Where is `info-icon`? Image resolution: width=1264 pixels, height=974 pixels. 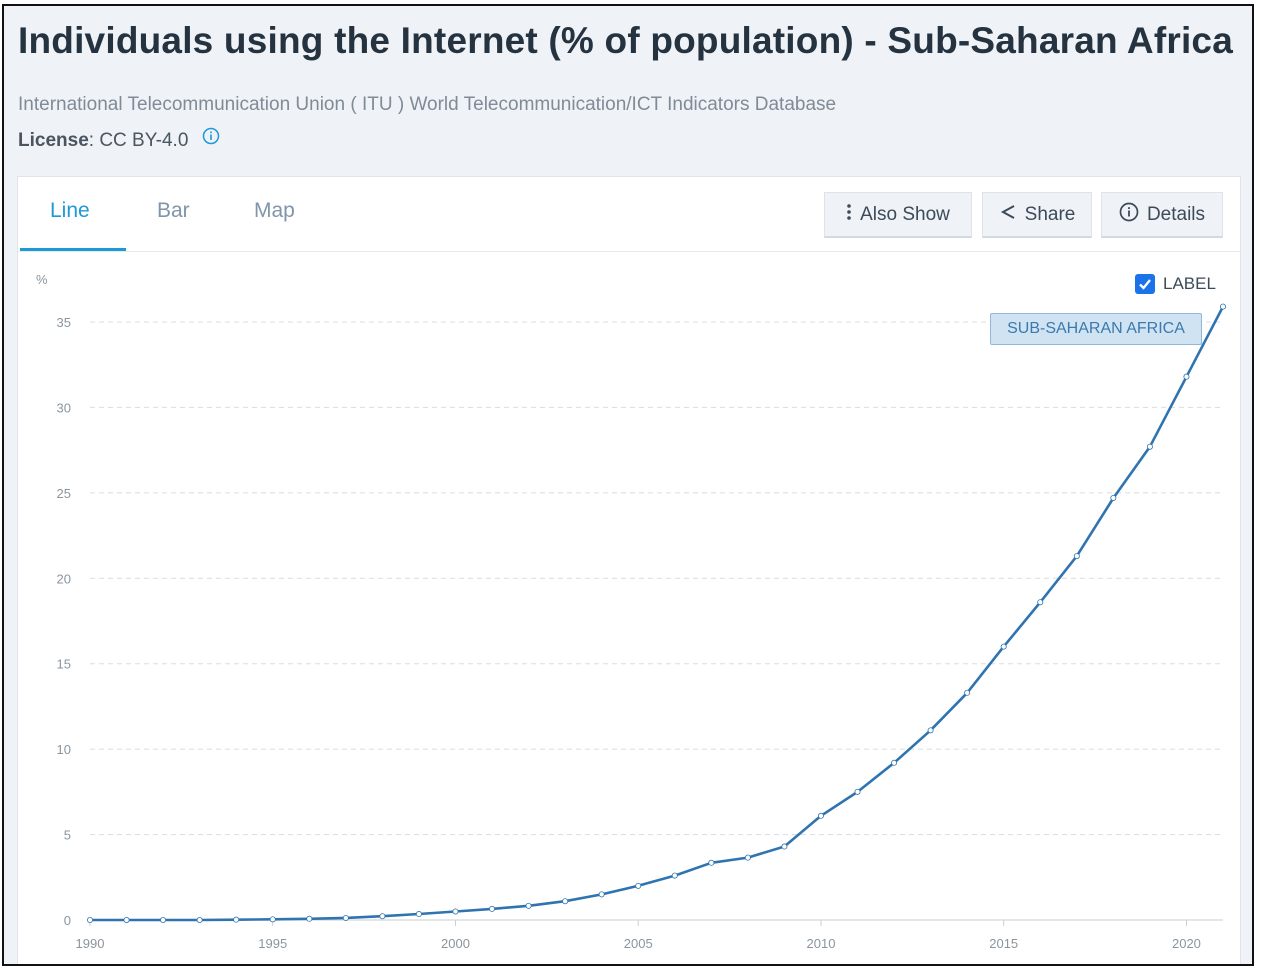 info-icon is located at coordinates (211, 139).